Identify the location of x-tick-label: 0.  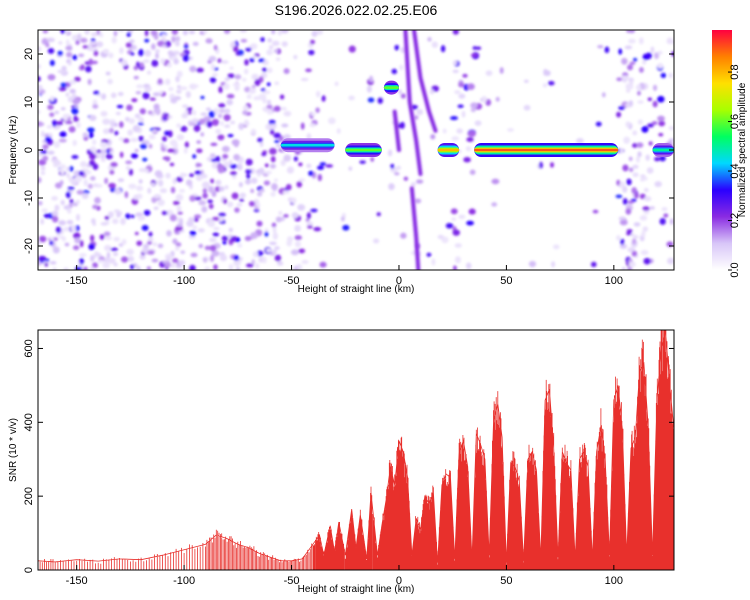
(399, 581).